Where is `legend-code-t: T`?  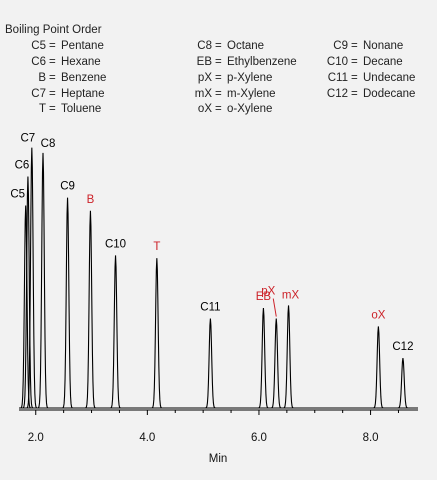
legend-code-t: T is located at coordinates (42, 109).